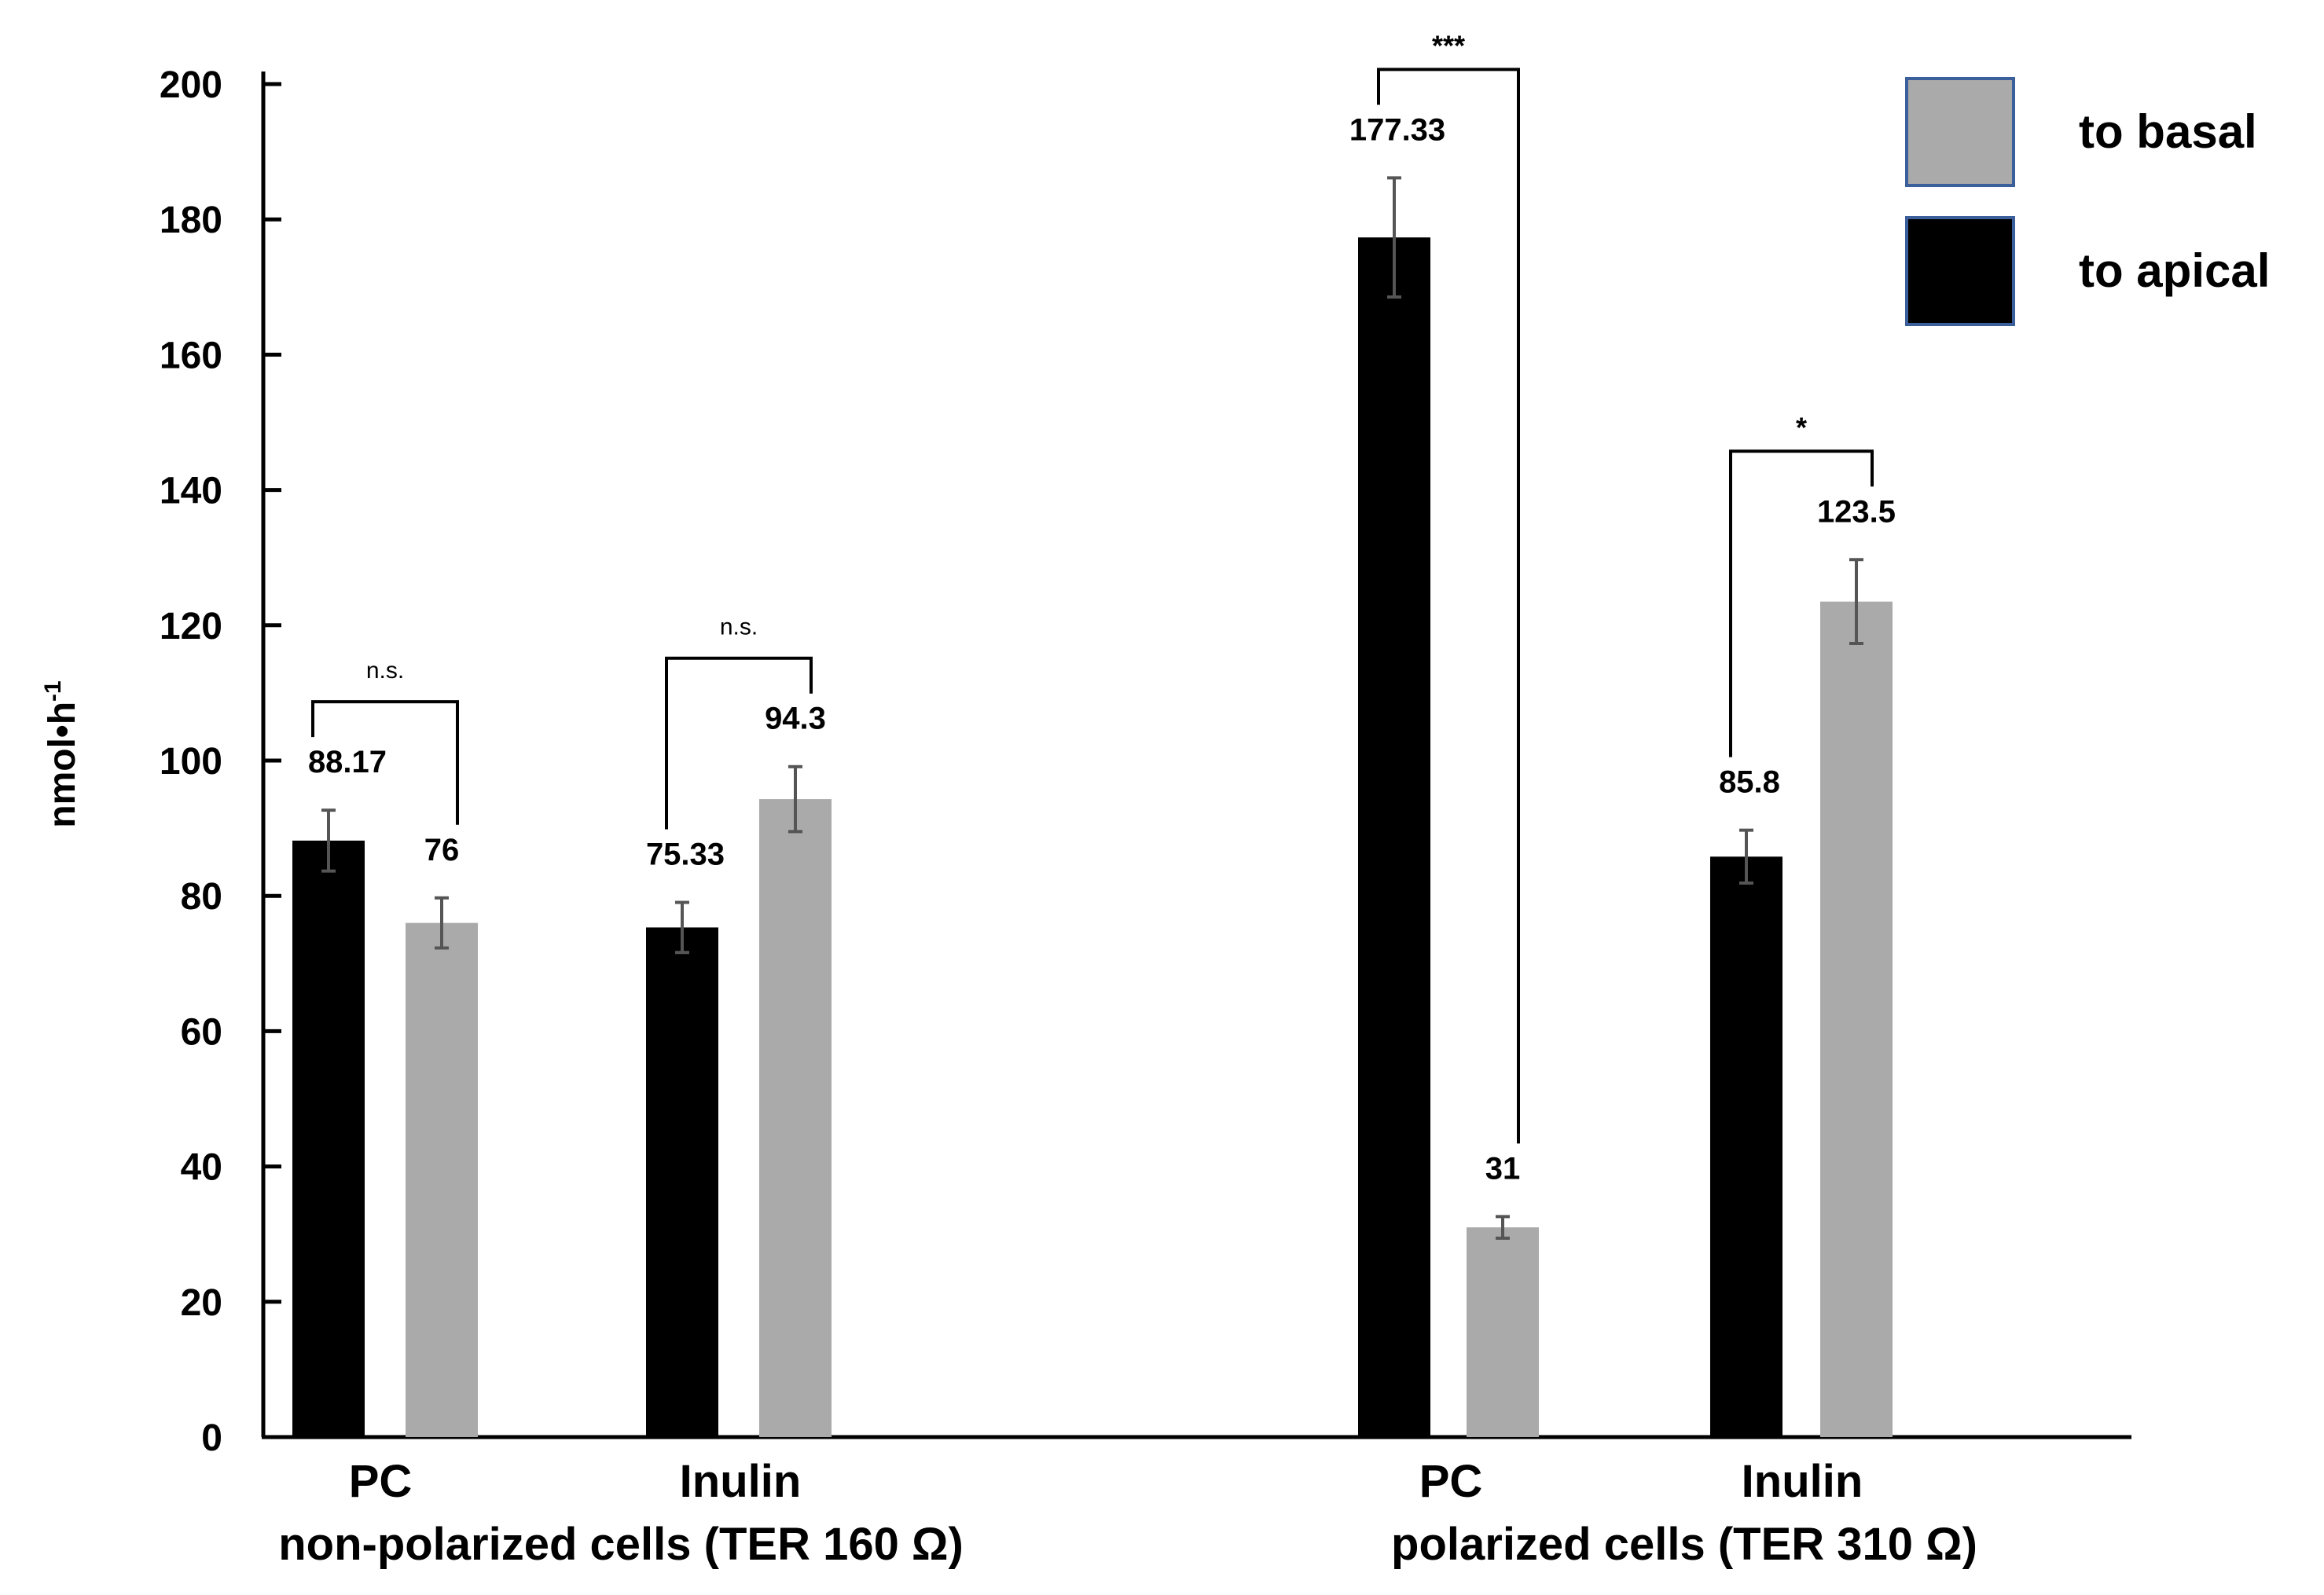 This screenshot has height=1595, width=2324. What do you see at coordinates (191, 626) in the screenshot?
I see `y-tick-label: 120` at bounding box center [191, 626].